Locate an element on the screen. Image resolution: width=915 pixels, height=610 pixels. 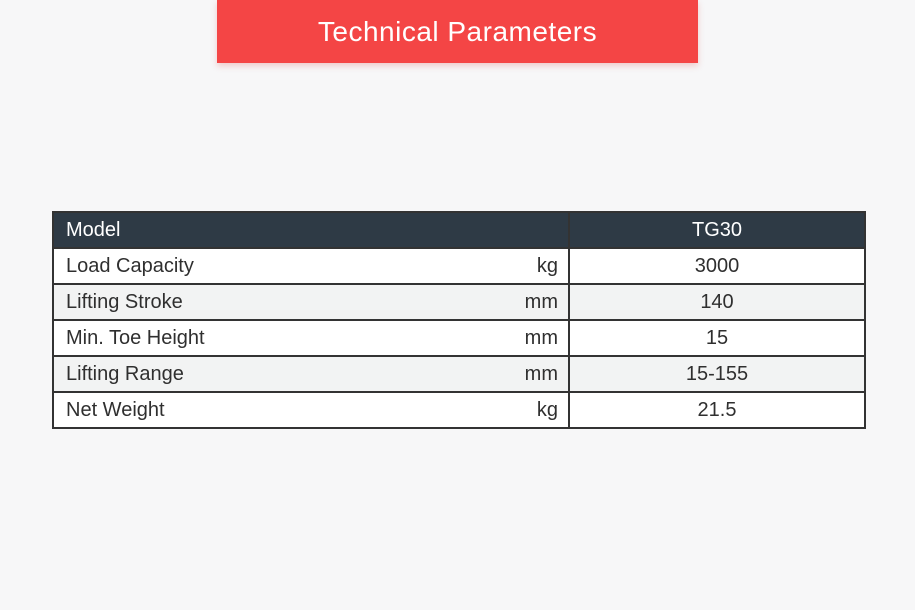
table-row: Net Weight kg 21.5 is located at coordinates (459, 410).